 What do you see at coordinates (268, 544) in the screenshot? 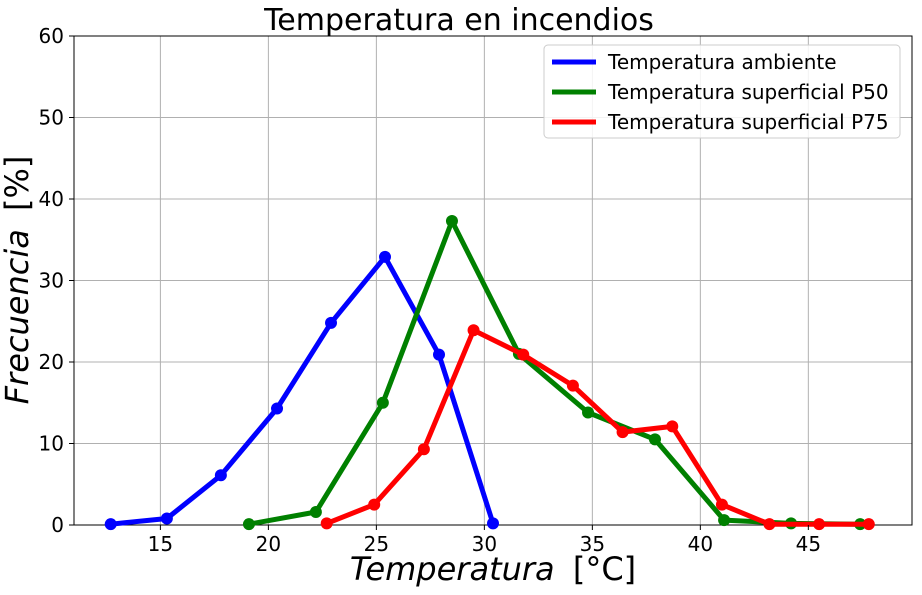
I see `x-tick-label: 20` at bounding box center [268, 544].